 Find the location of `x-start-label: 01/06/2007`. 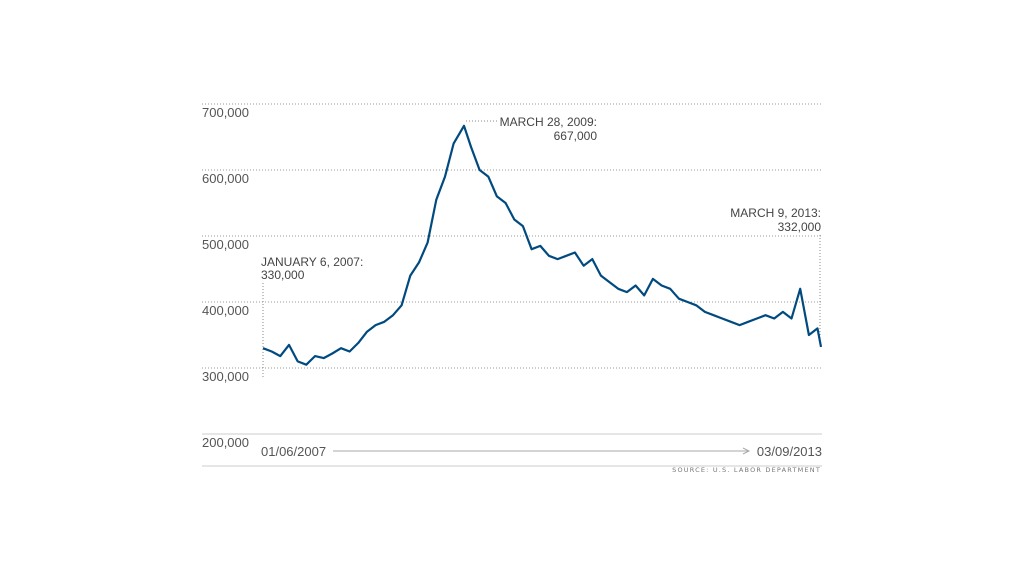

x-start-label: 01/06/2007 is located at coordinates (293, 451).